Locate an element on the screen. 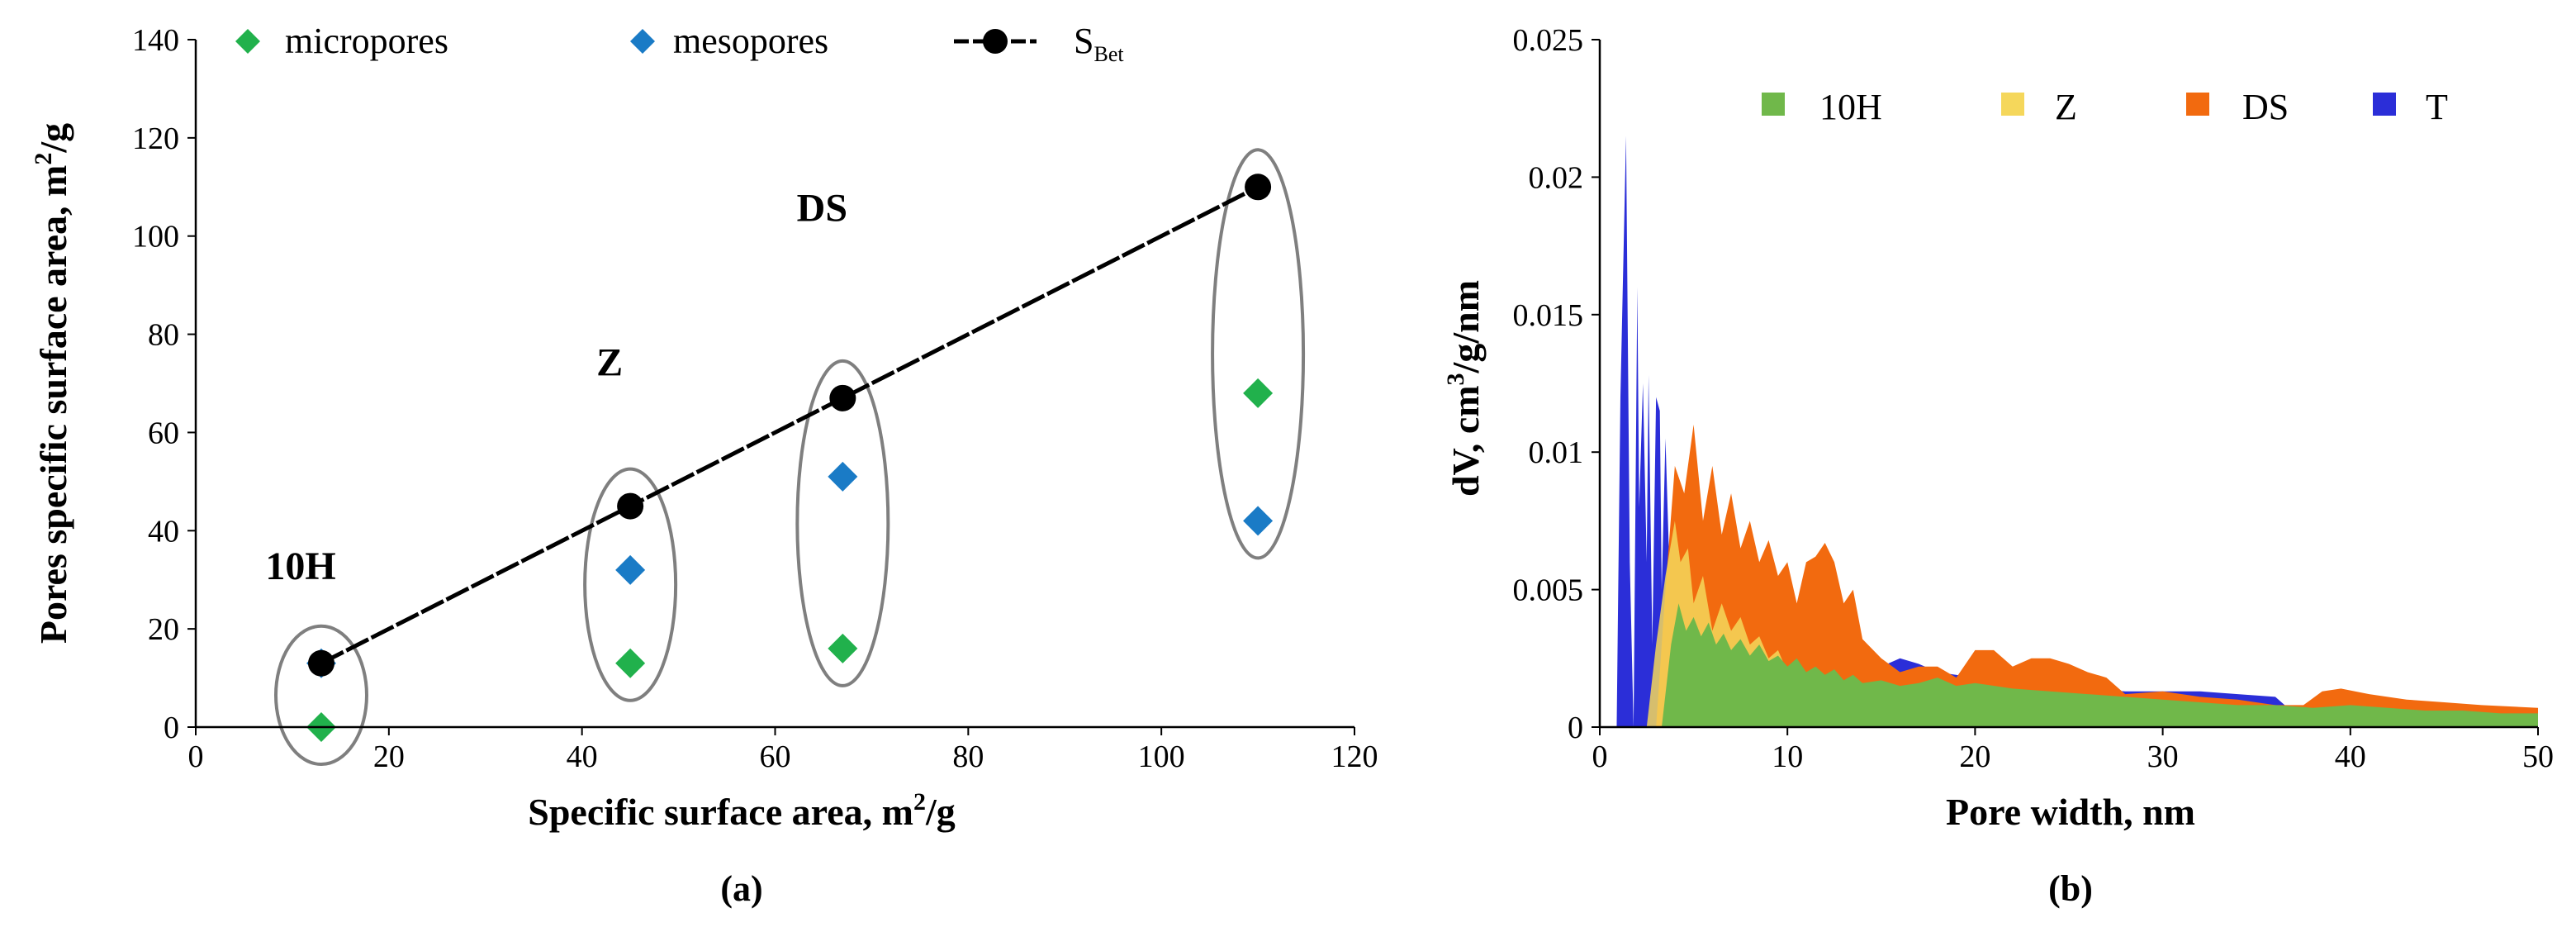 This screenshot has width=2576, height=932. panel-a-x-axis-title: Specific surface area, m2/g is located at coordinates (741, 810).